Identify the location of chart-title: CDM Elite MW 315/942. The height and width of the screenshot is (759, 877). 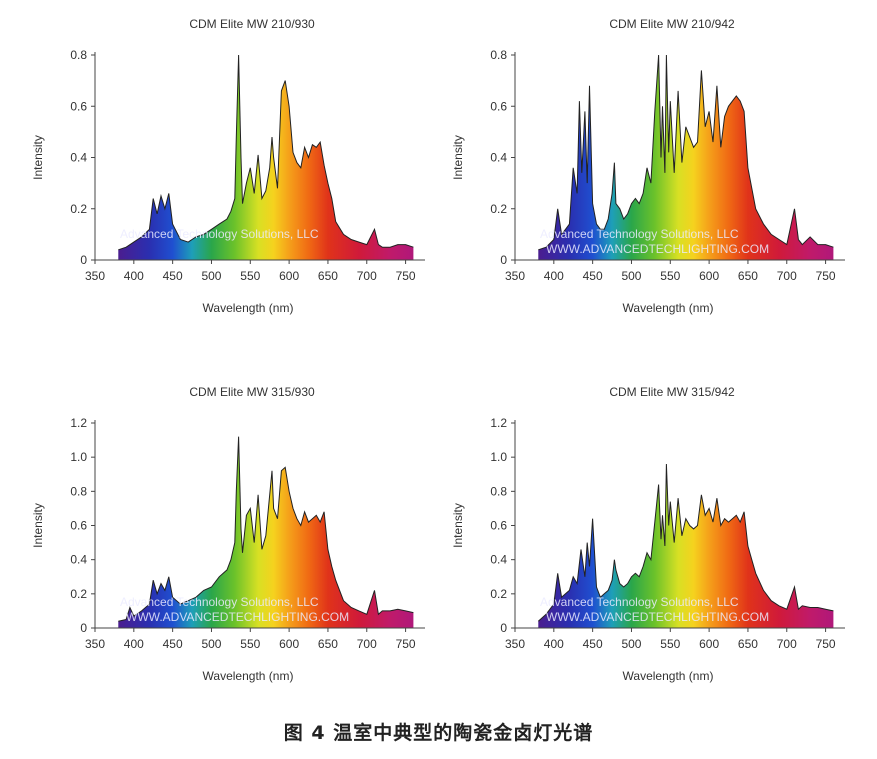
(672, 392).